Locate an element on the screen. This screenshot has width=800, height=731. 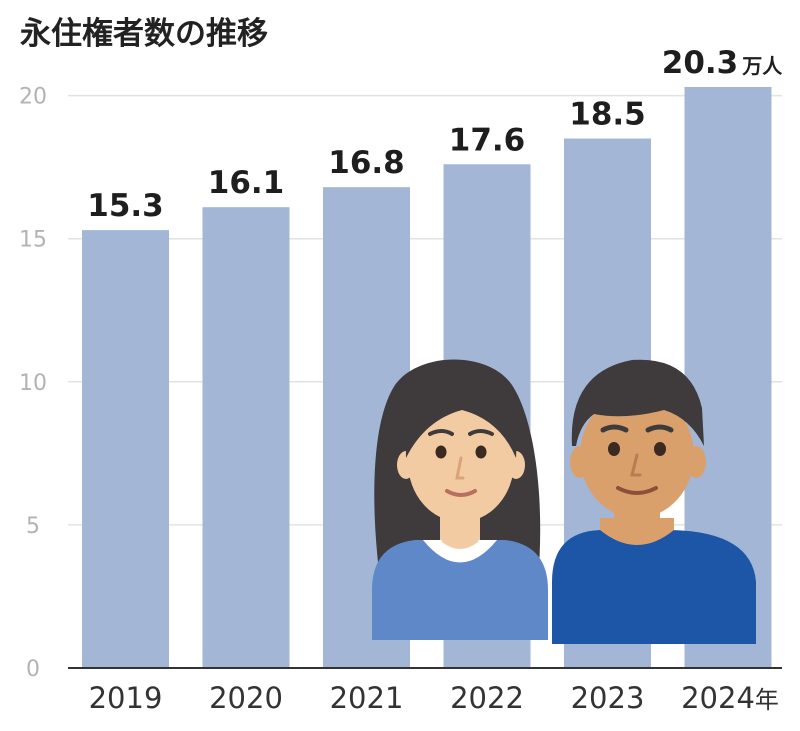
data-label: 17.6 is located at coordinates (487, 140).